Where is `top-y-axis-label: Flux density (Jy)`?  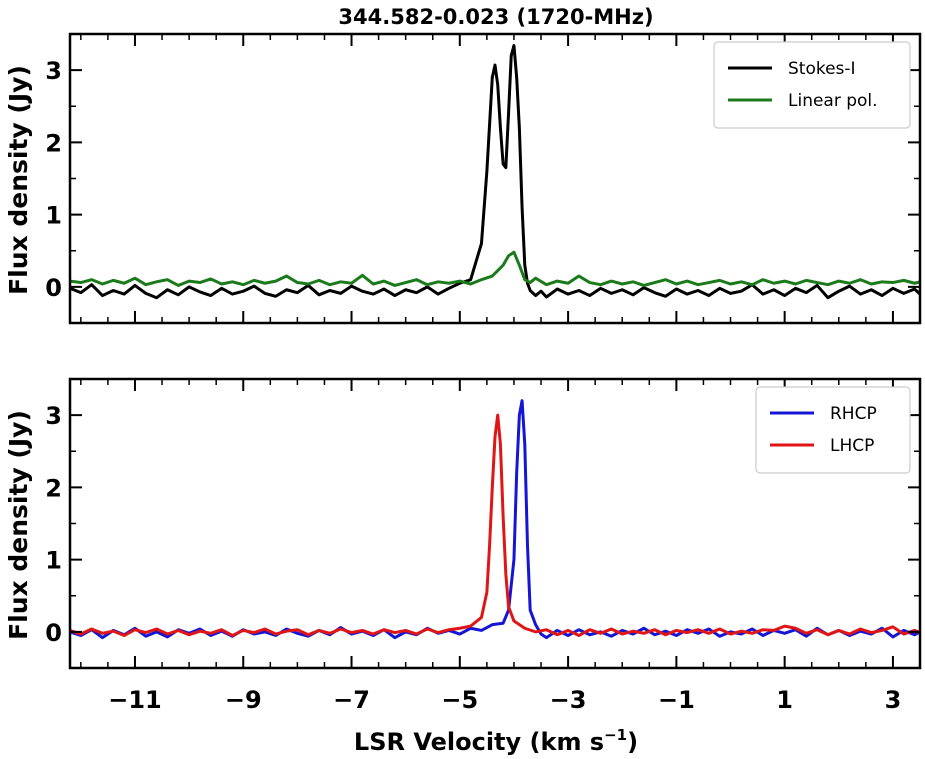 top-y-axis-label: Flux density (Jy) is located at coordinates (18, 180).